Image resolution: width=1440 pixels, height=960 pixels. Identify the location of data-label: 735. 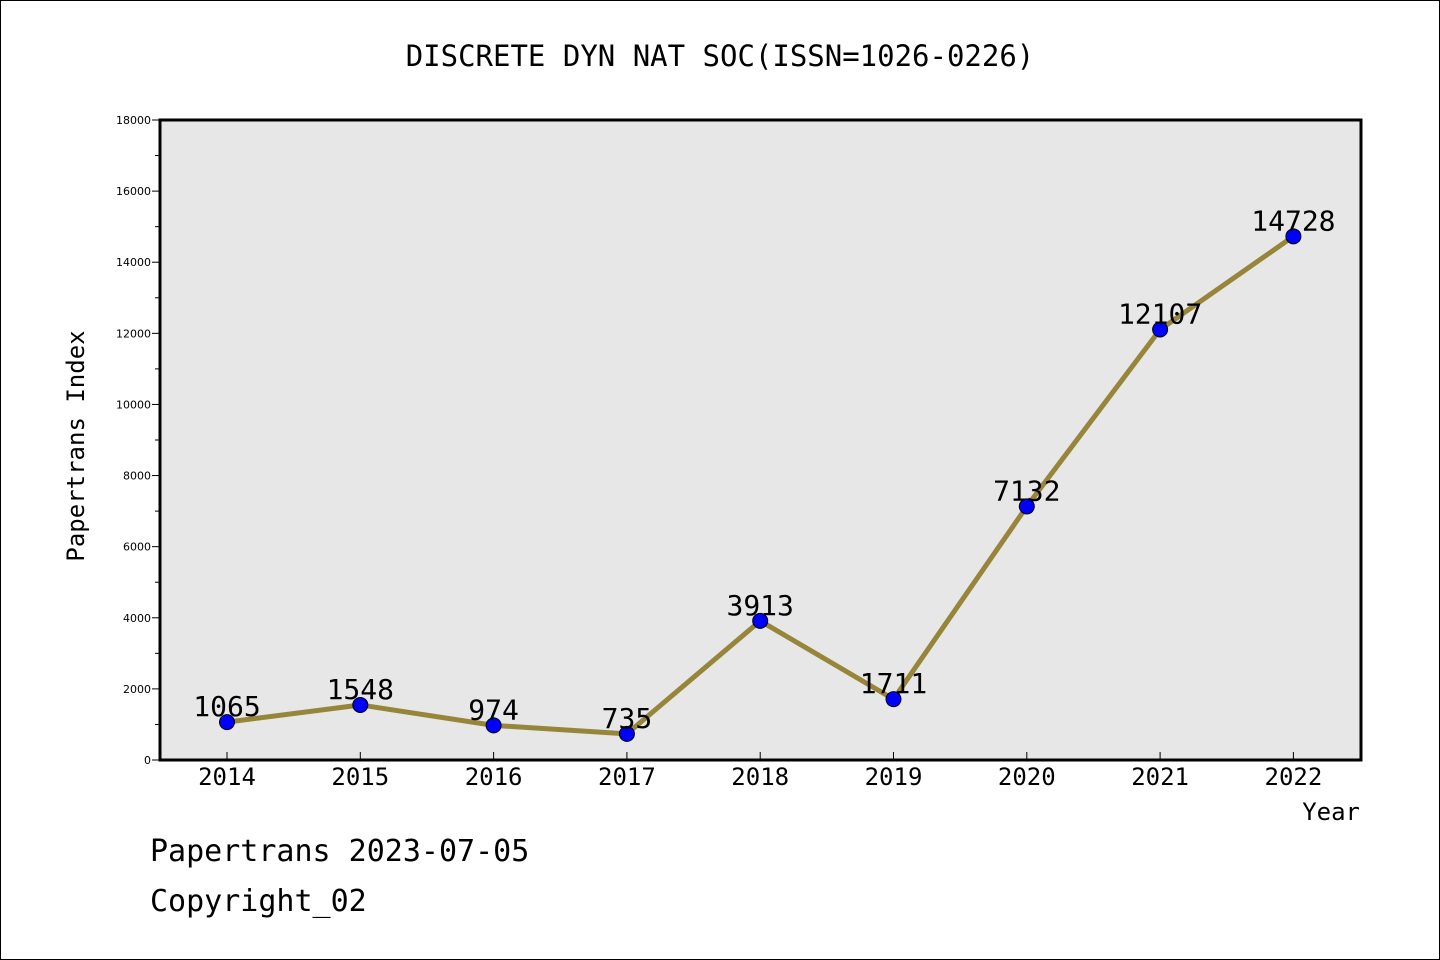
(627, 718).